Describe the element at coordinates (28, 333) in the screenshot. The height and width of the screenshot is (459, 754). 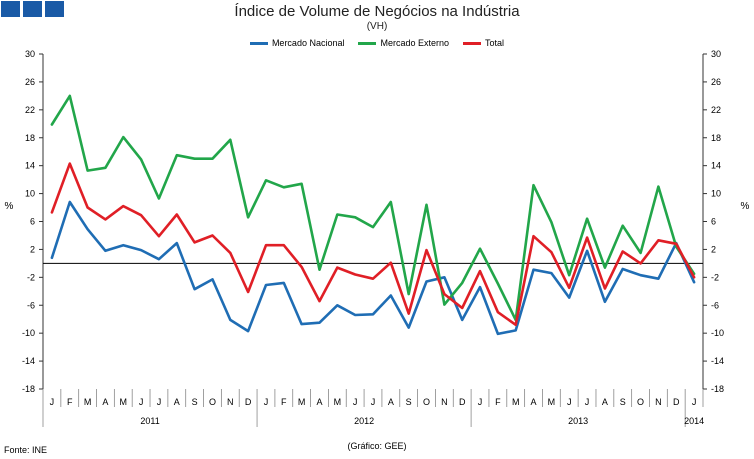
I see `y-tick-label-left: -10` at that location.